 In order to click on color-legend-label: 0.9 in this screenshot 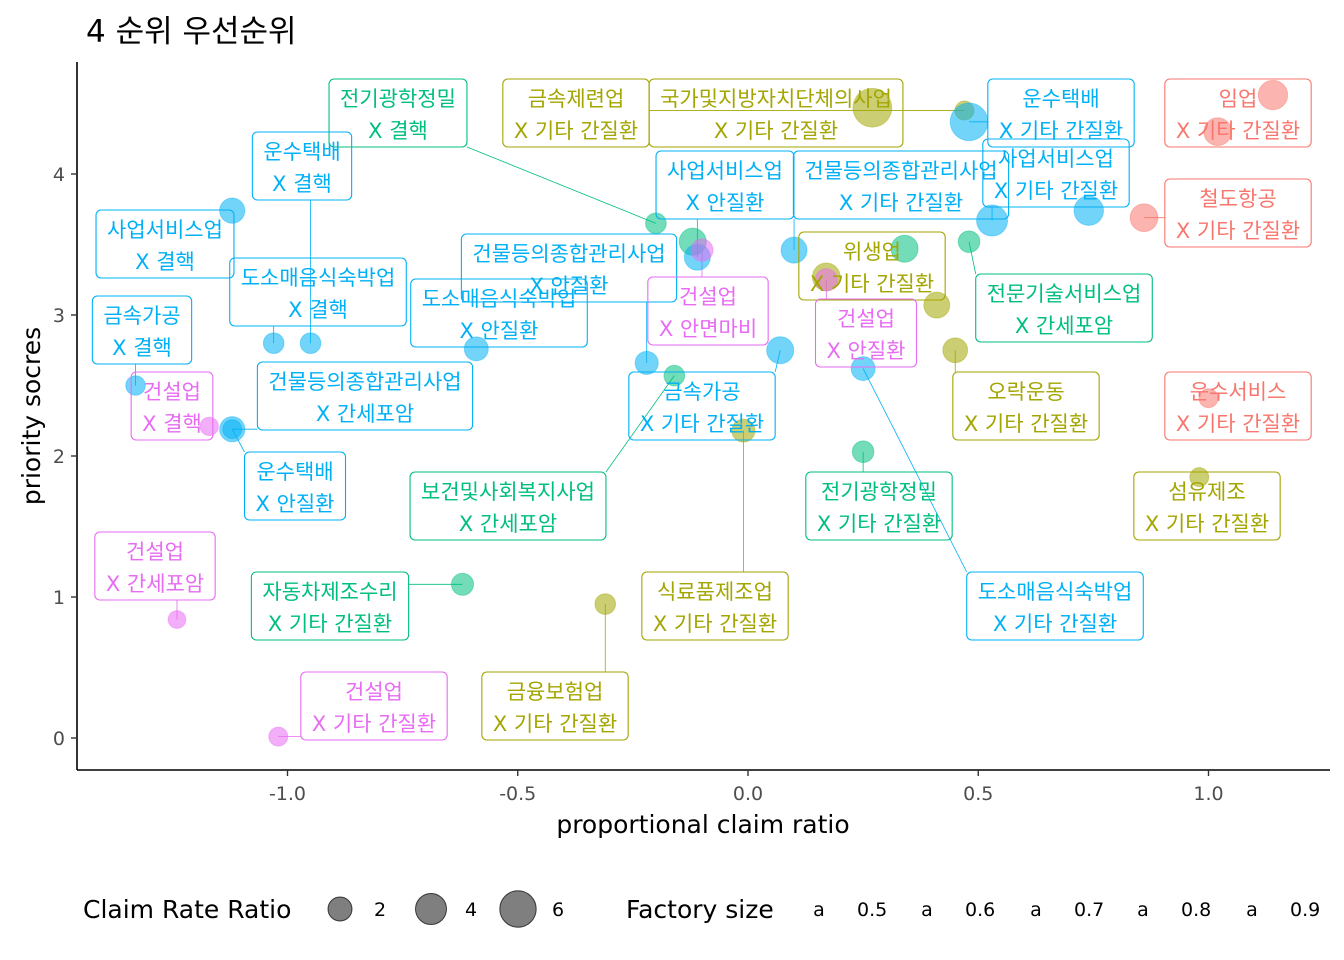, I will do `click(1305, 910)`.